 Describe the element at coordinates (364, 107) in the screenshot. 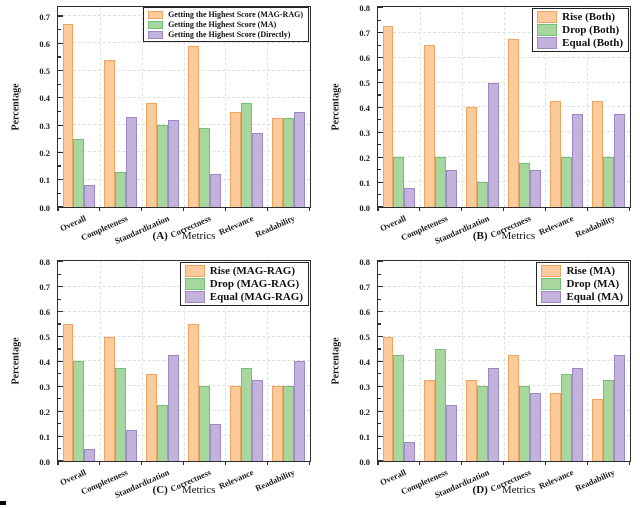

I see `y-tick-label: 0.4` at that location.